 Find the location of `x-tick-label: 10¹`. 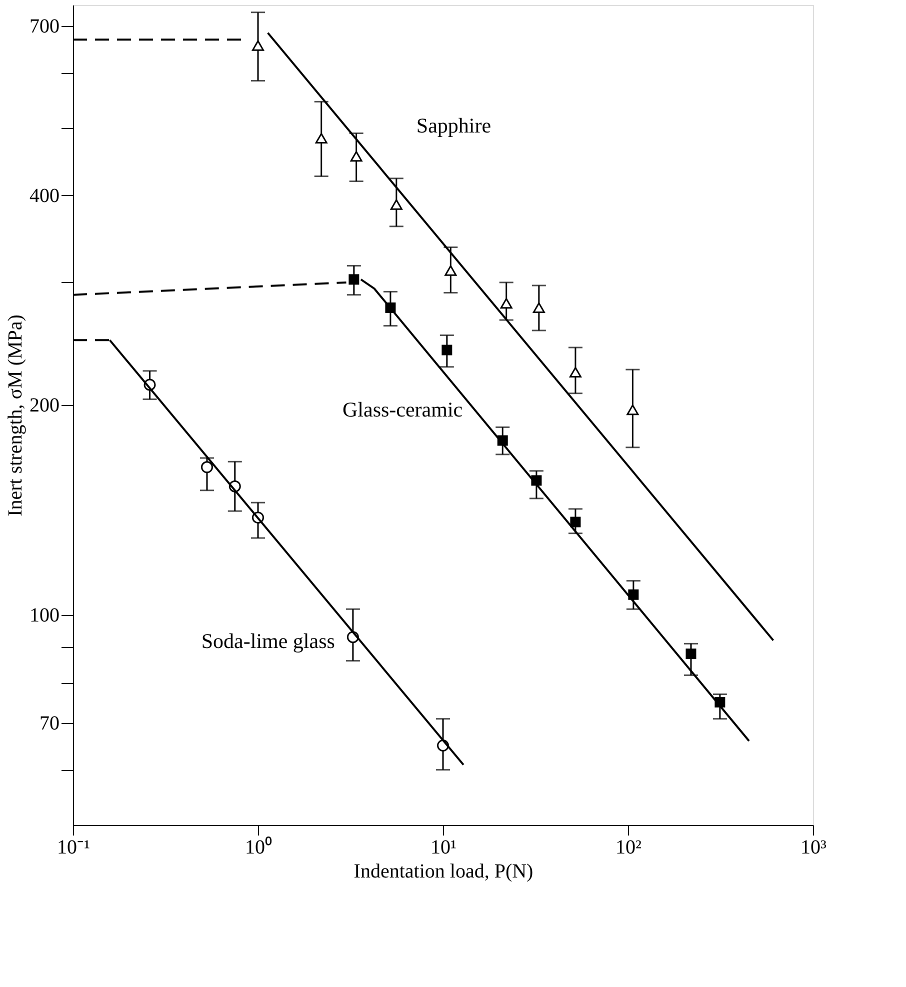

x-tick-label: 10¹ is located at coordinates (443, 847).